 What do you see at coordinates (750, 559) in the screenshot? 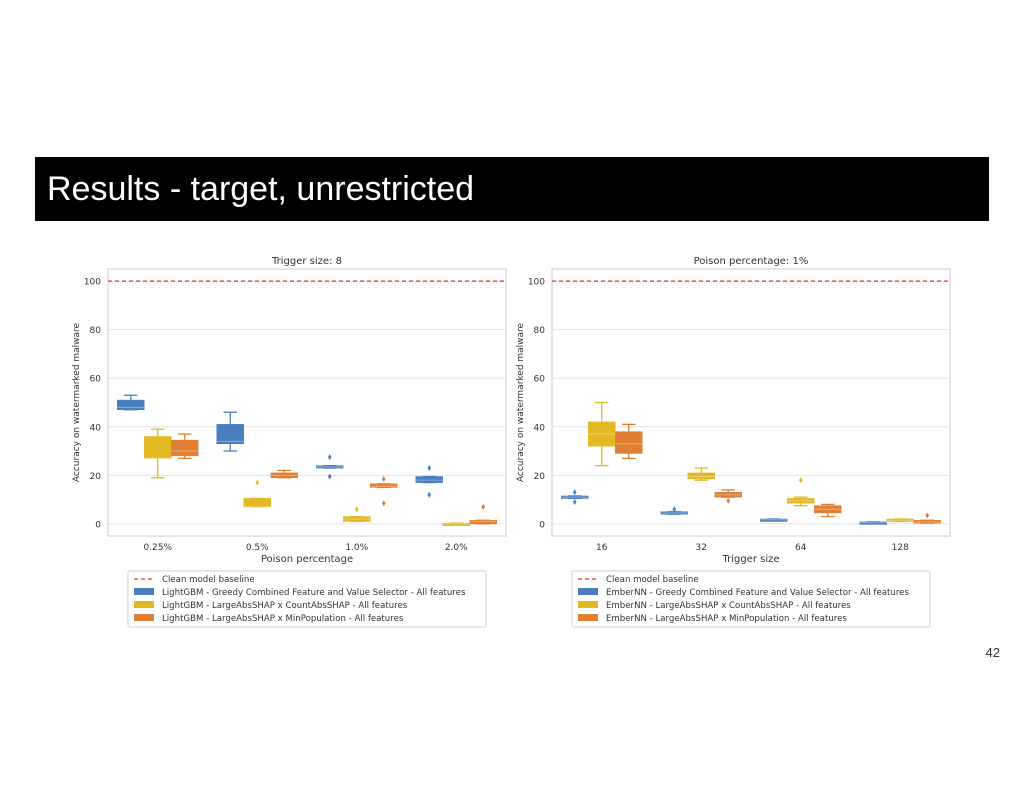
I see `x-axis-label: Trigger size` at bounding box center [750, 559].